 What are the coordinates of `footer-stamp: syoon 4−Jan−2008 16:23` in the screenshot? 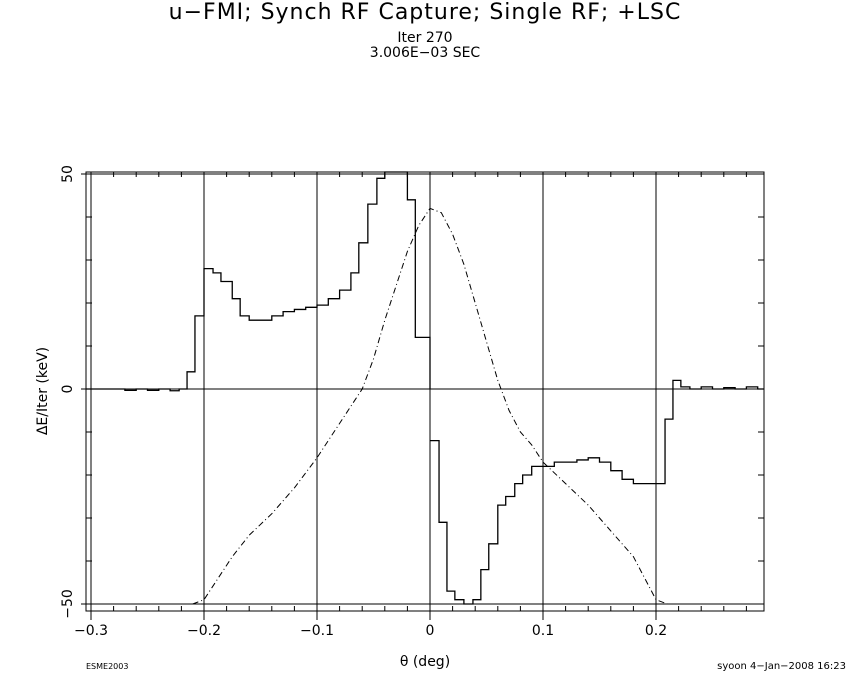 It's located at (781, 666).